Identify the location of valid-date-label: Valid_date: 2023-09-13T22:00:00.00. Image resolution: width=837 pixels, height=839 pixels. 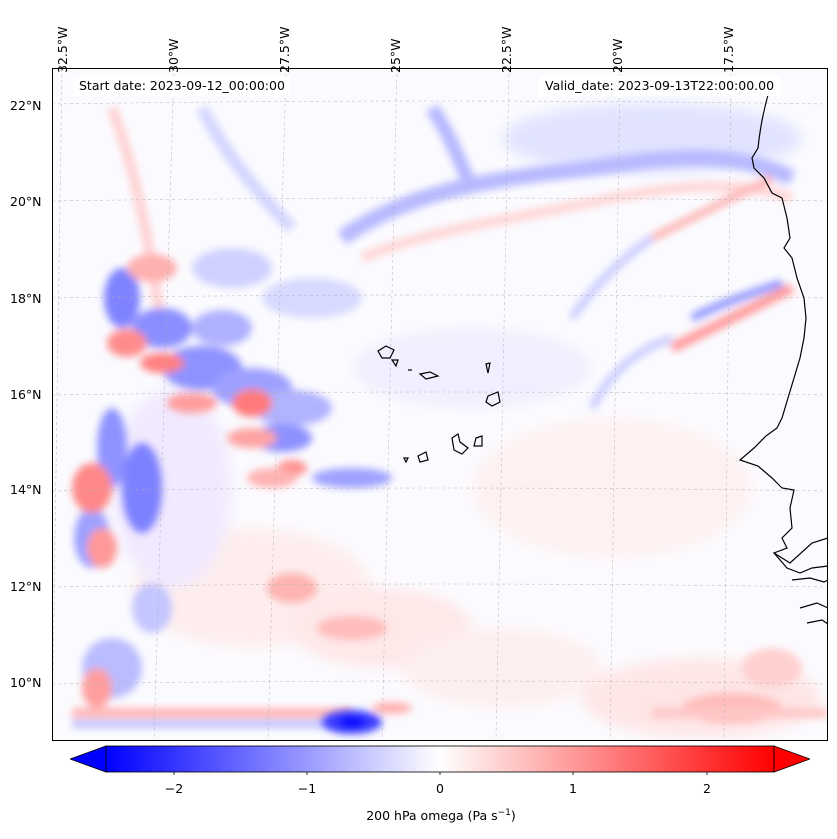
(660, 86).